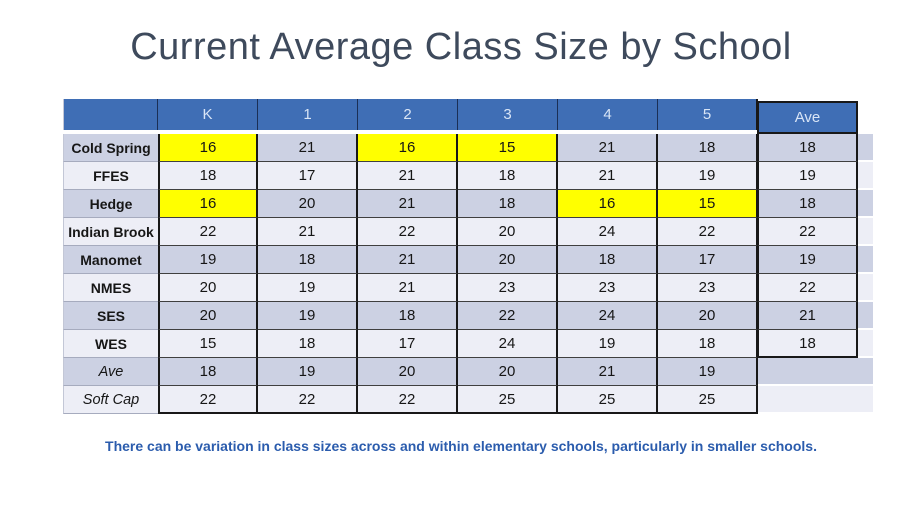  Describe the element at coordinates (110, 400) in the screenshot. I see `row-label: Soft Cap` at that location.